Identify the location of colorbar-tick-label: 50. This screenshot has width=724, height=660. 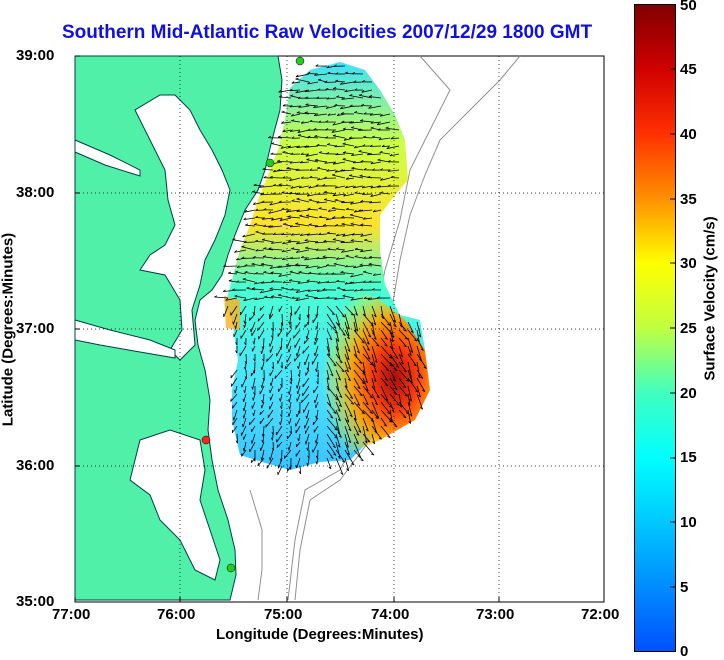
(688, 7).